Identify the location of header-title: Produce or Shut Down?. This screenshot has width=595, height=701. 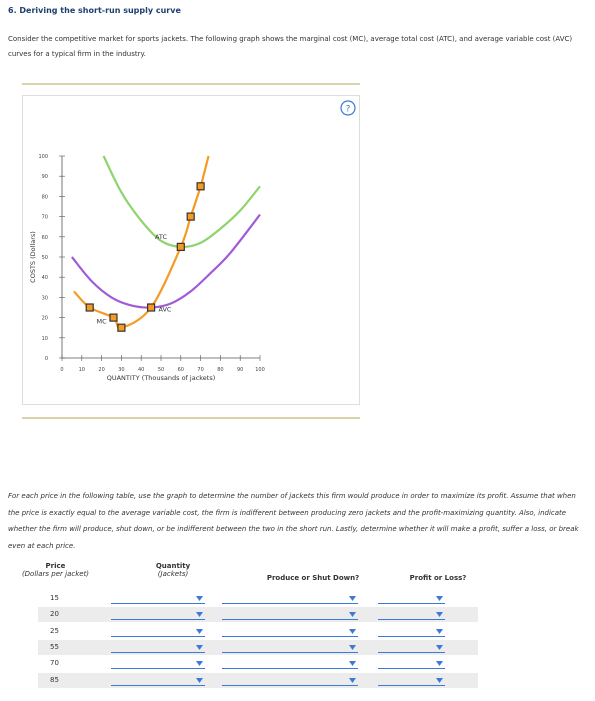
(313, 578).